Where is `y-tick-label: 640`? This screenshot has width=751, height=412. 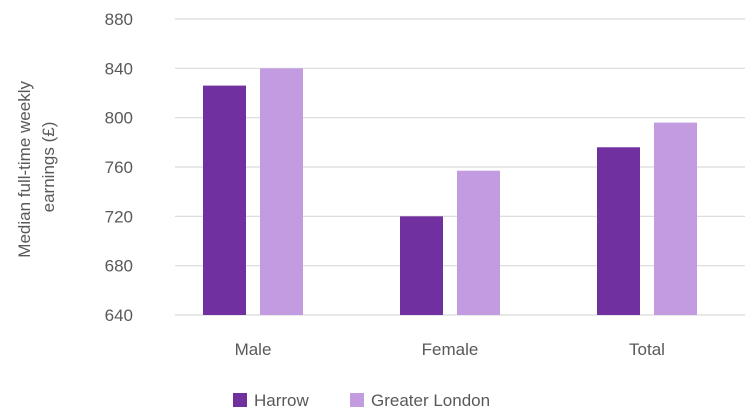 y-tick-label: 640 is located at coordinates (119, 315).